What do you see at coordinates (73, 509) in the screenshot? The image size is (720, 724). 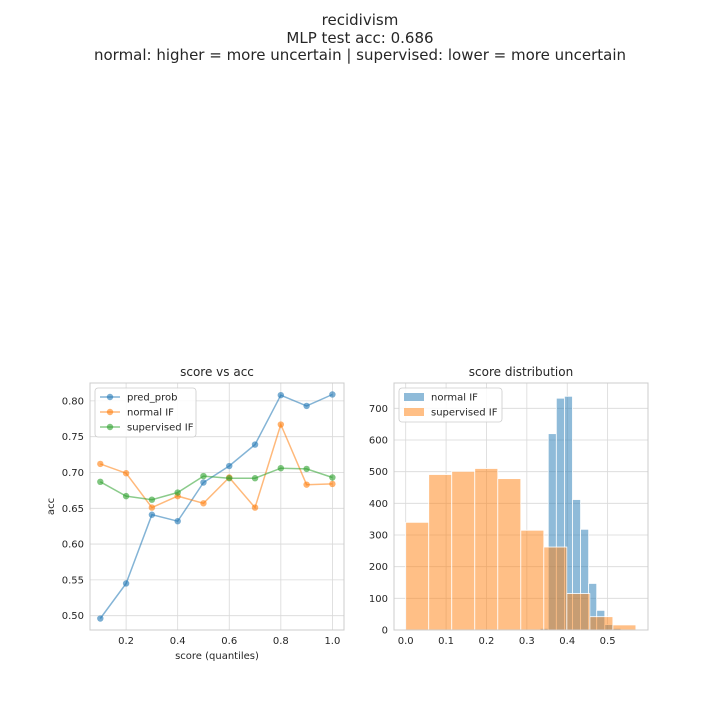 I see `y-tick-label: 0.65` at bounding box center [73, 509].